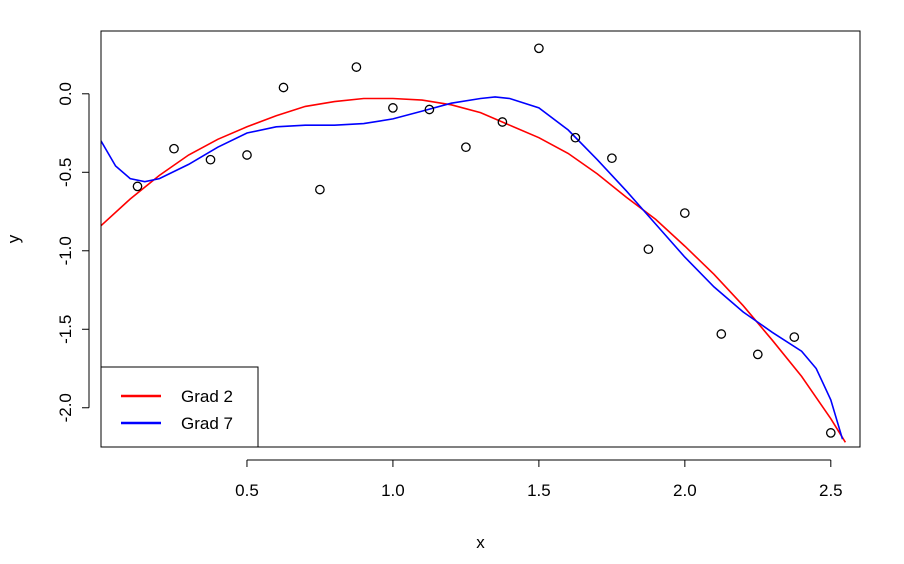  Describe the element at coordinates (539, 479) in the screenshot. I see `x-axis: 0.5 1.0 1.5 2.0 2.5` at that location.